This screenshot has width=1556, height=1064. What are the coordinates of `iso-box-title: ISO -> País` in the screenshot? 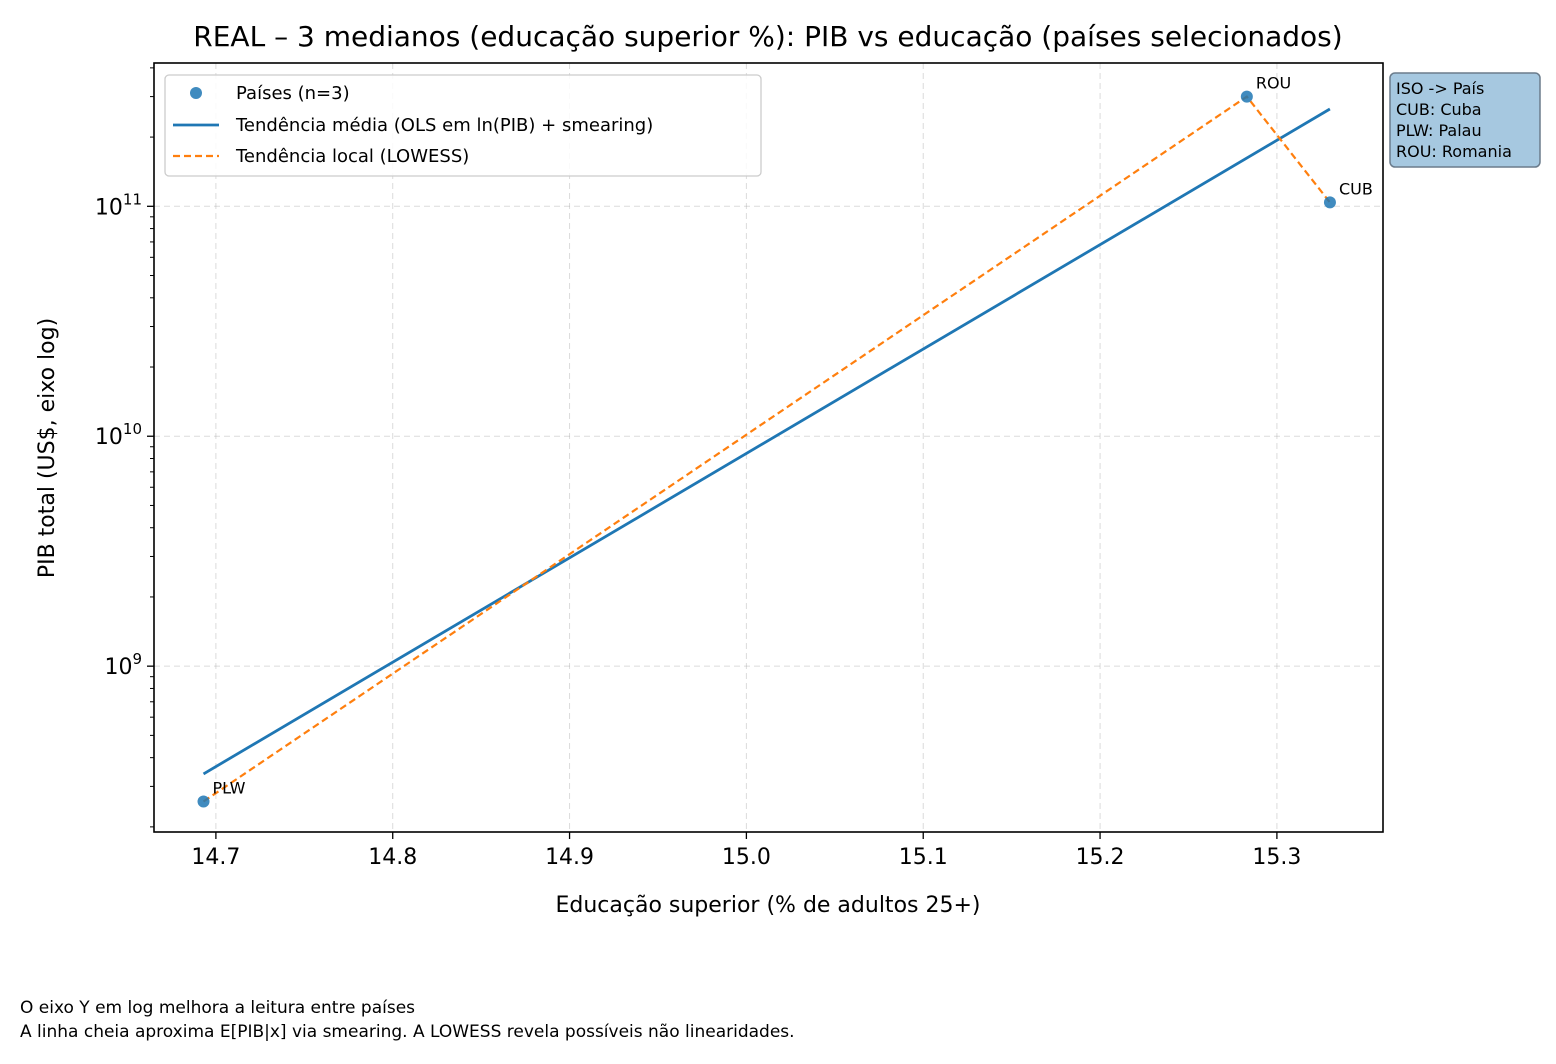 It's located at (1440, 88).